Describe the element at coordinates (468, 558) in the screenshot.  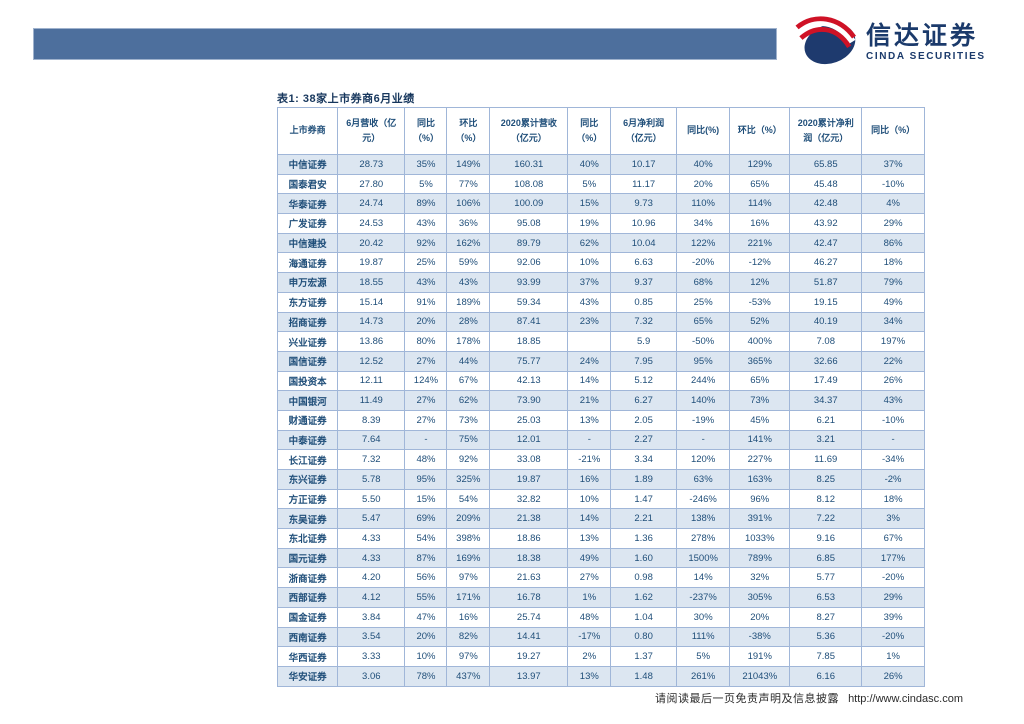
I see `value-cell: 169%` at that location.